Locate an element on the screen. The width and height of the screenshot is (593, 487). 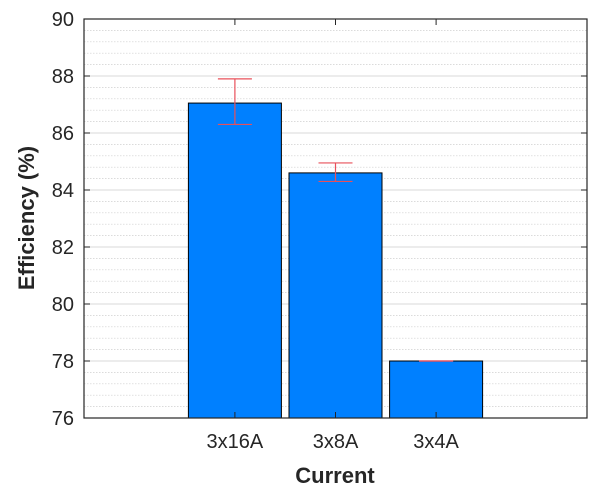
y-tick-label: 80 is located at coordinates (63, 305).